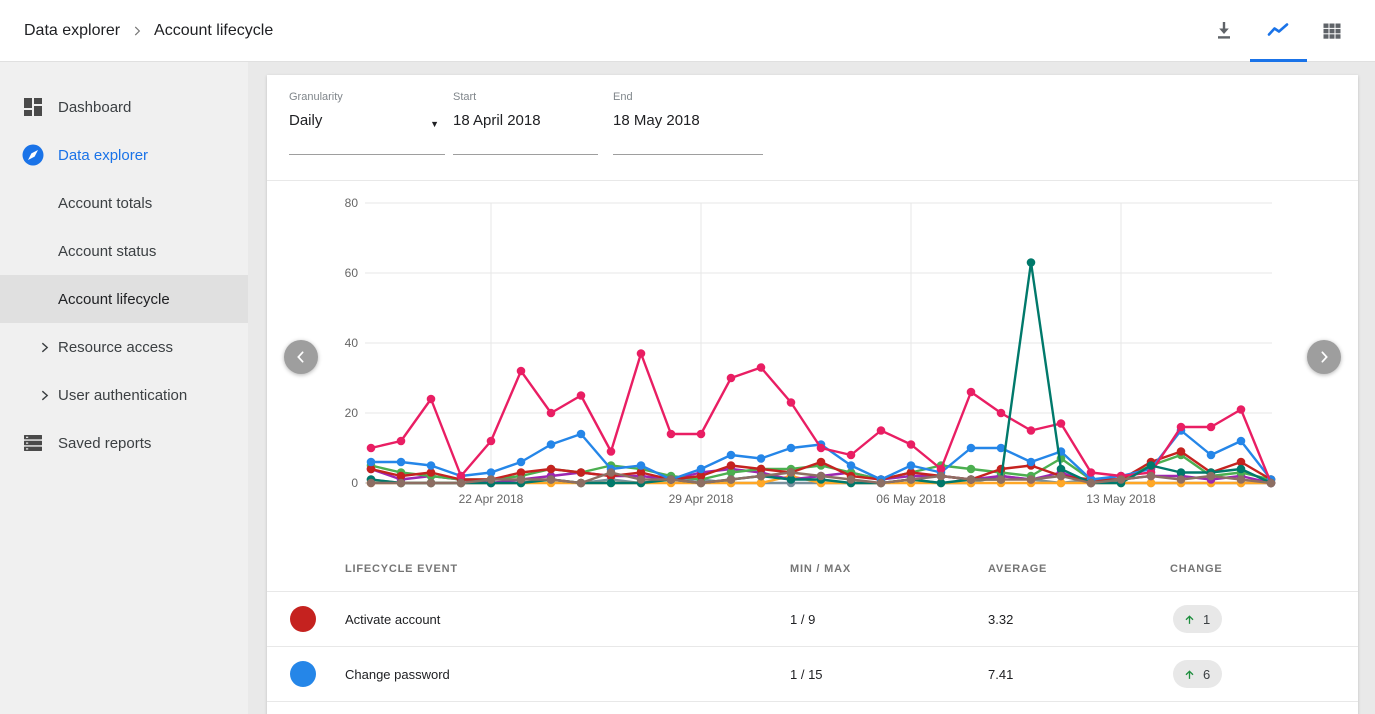 This screenshot has height=714, width=1375. What do you see at coordinates (525, 123) in the screenshot?
I see `start-date-field: Start 18 April 2018` at bounding box center [525, 123].